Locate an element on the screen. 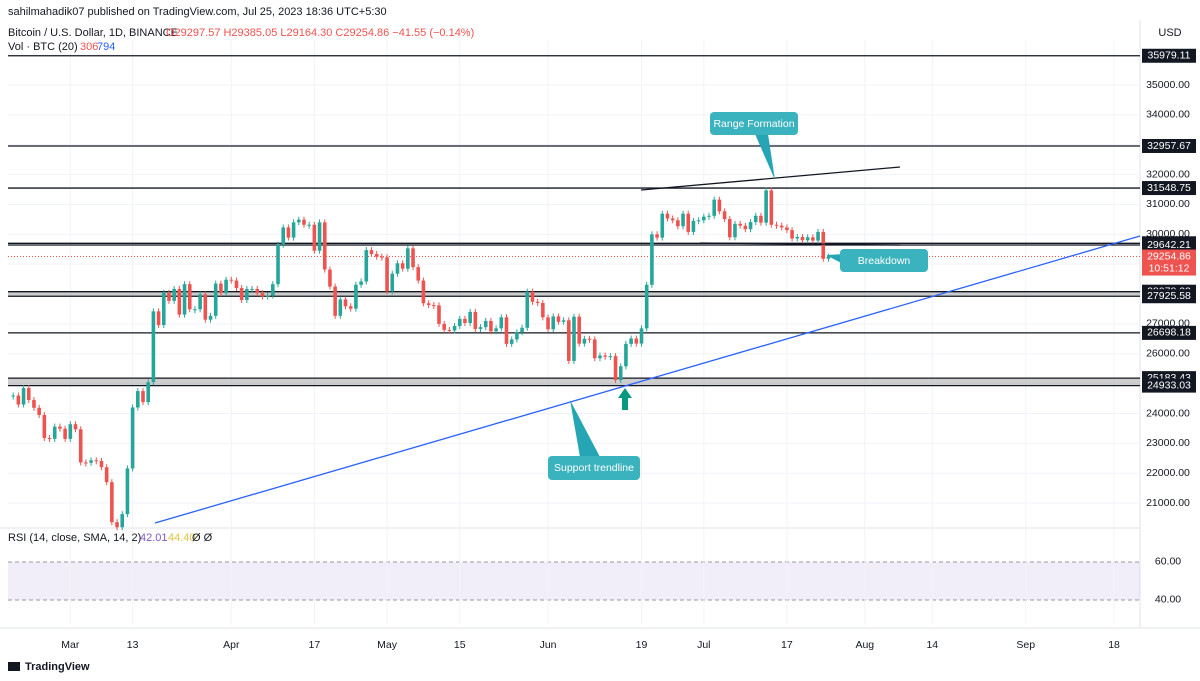 This screenshot has width=1200, height=681. x-tick-label: Aug is located at coordinates (864, 645).